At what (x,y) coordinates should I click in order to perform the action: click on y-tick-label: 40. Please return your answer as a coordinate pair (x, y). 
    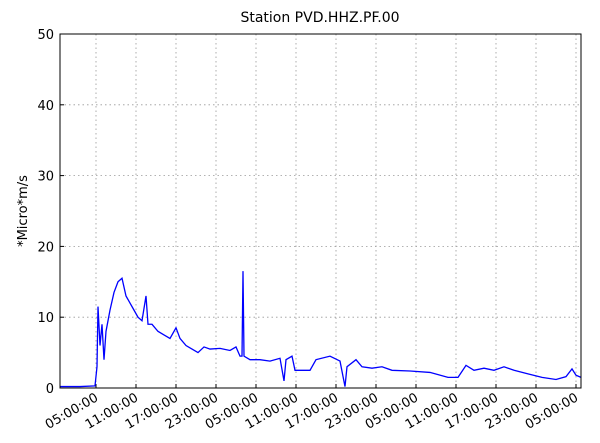
    Looking at the image, I should click on (45, 106).